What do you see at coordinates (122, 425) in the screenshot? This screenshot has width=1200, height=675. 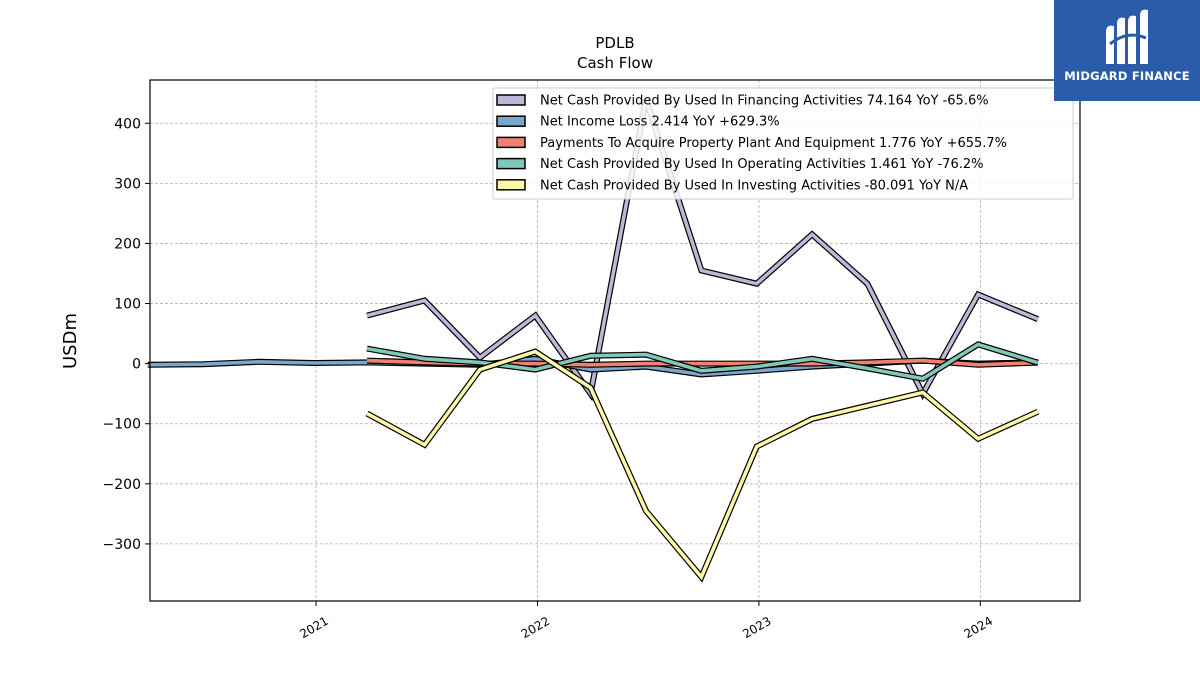 I see `y-tick-label: −100` at bounding box center [122, 425].